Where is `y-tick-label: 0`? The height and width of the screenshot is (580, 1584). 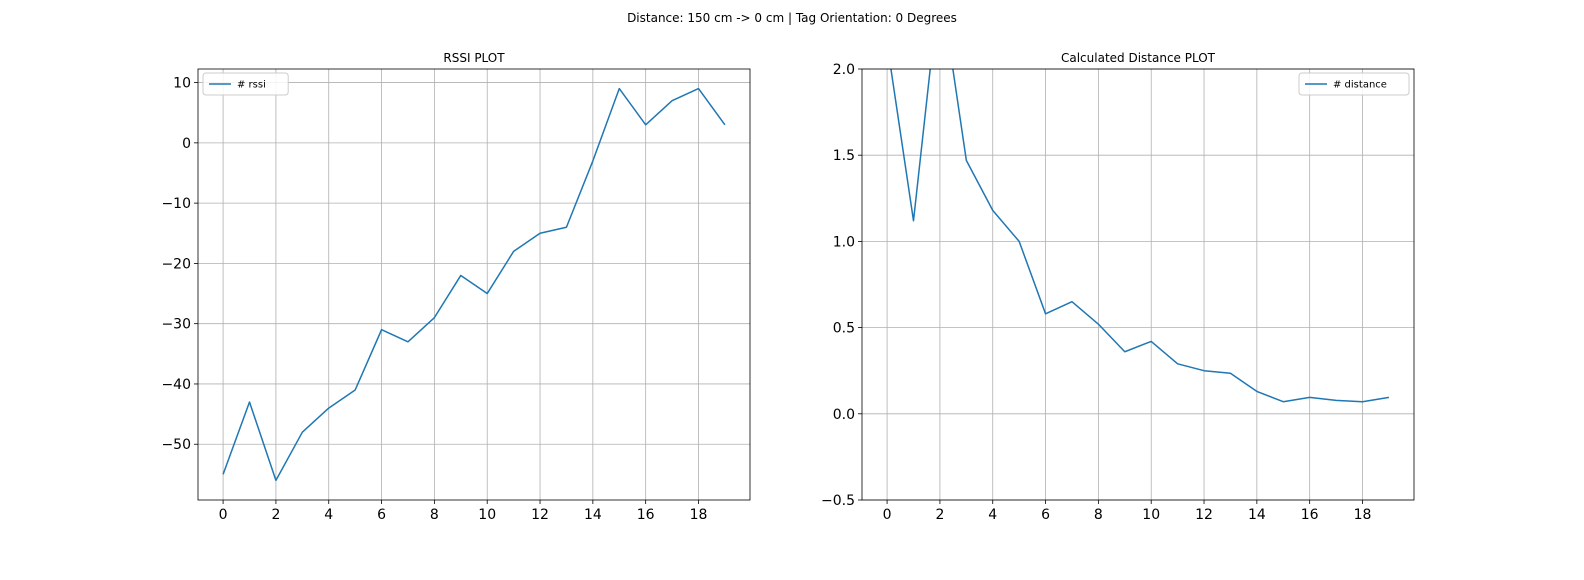 y-tick-label: 0 is located at coordinates (186, 144).